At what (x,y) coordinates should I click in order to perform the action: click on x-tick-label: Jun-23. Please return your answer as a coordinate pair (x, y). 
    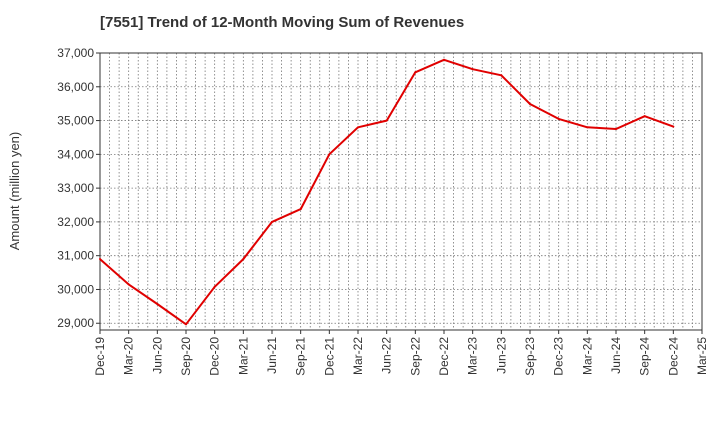
    Looking at the image, I should click on (501, 355).